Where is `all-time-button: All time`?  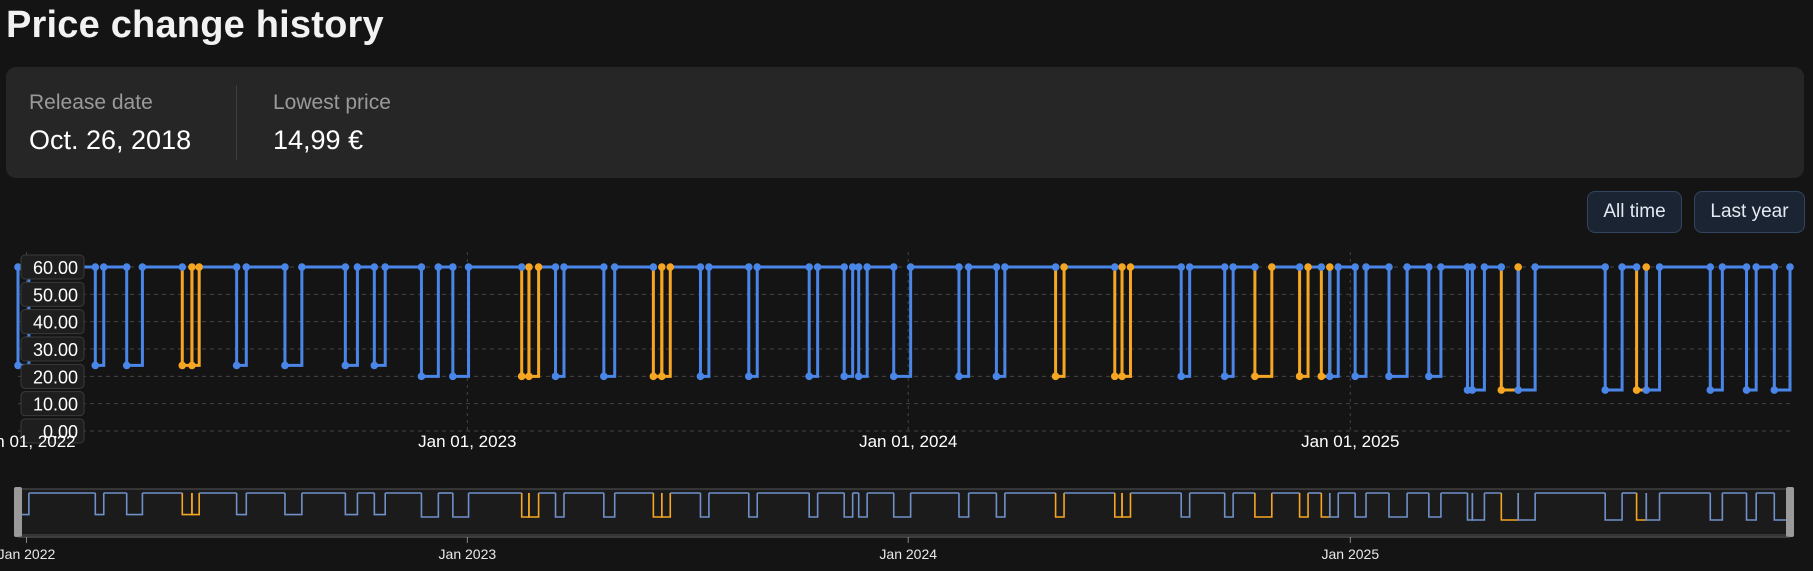 all-time-button: All time is located at coordinates (1634, 212).